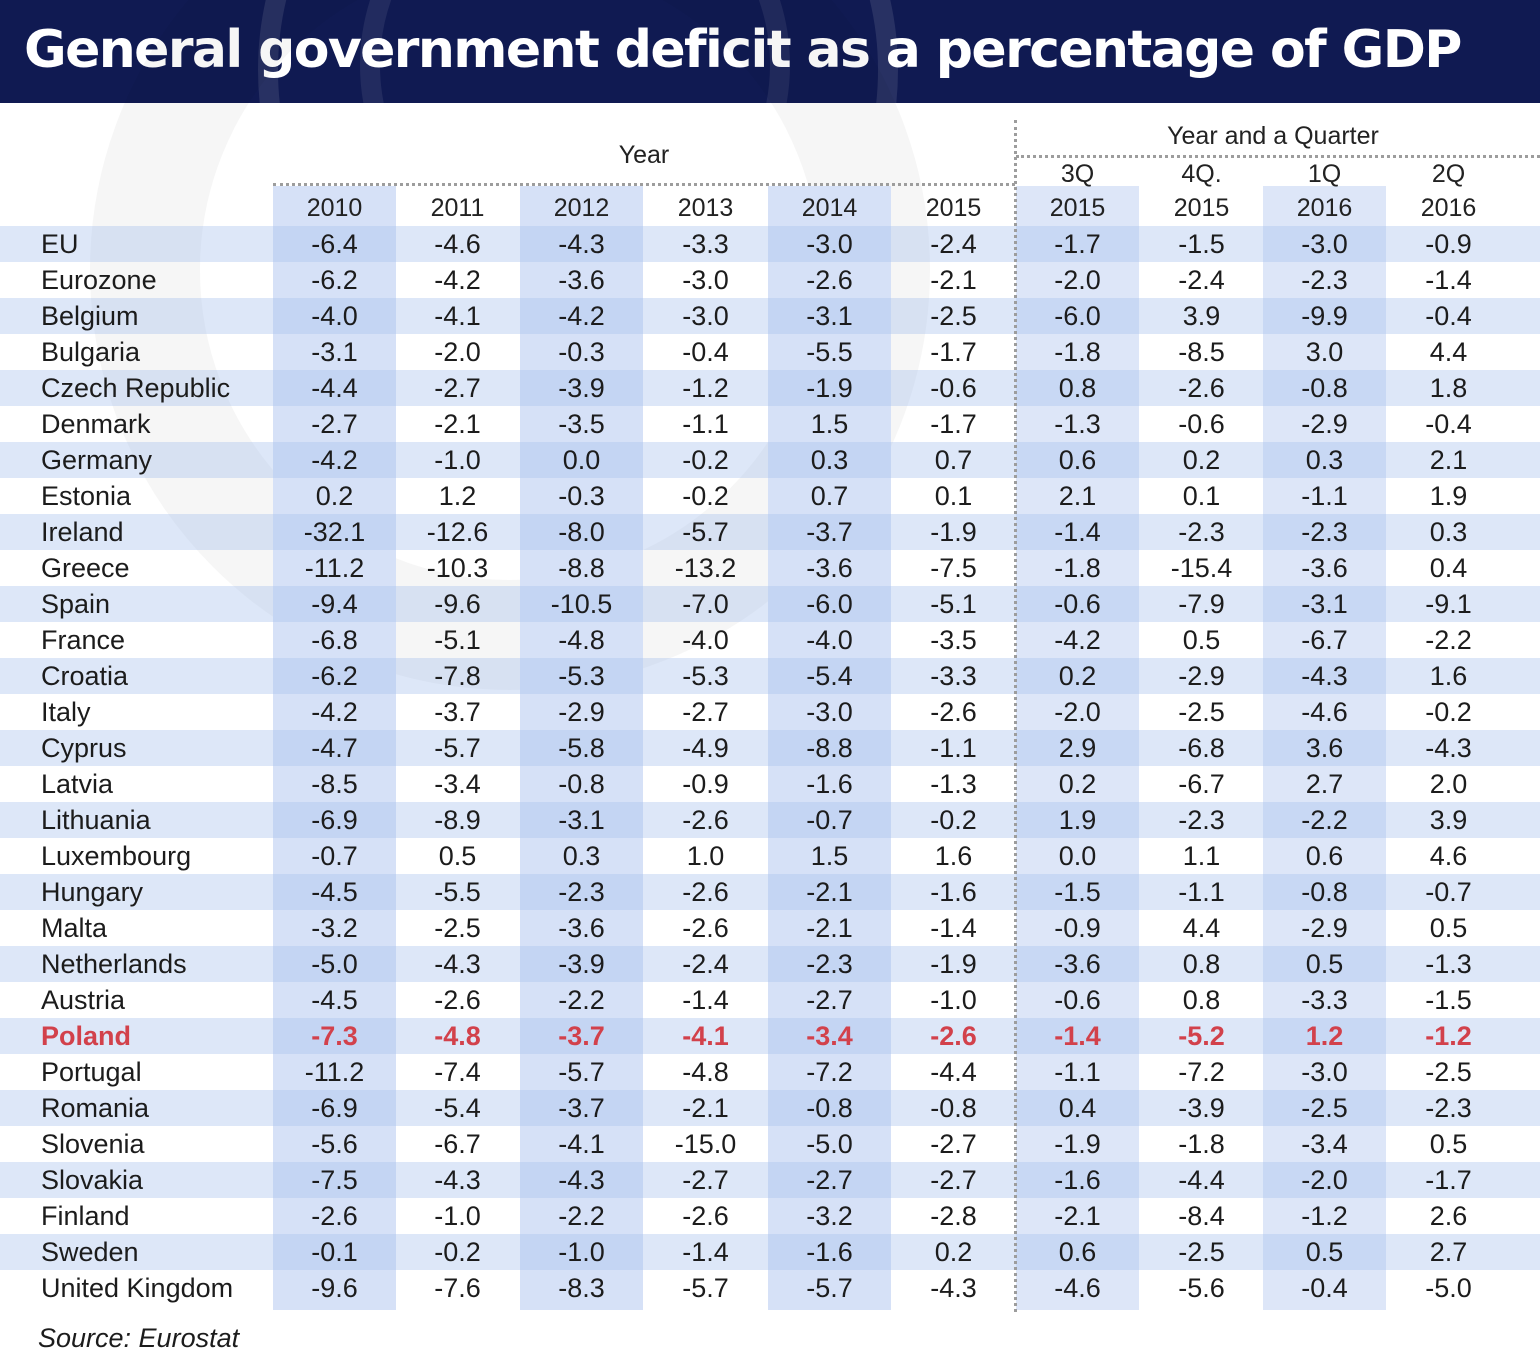 The width and height of the screenshot is (1540, 1371). Describe the element at coordinates (1201, 1072) in the screenshot. I see `table-cell: -7.2` at that location.